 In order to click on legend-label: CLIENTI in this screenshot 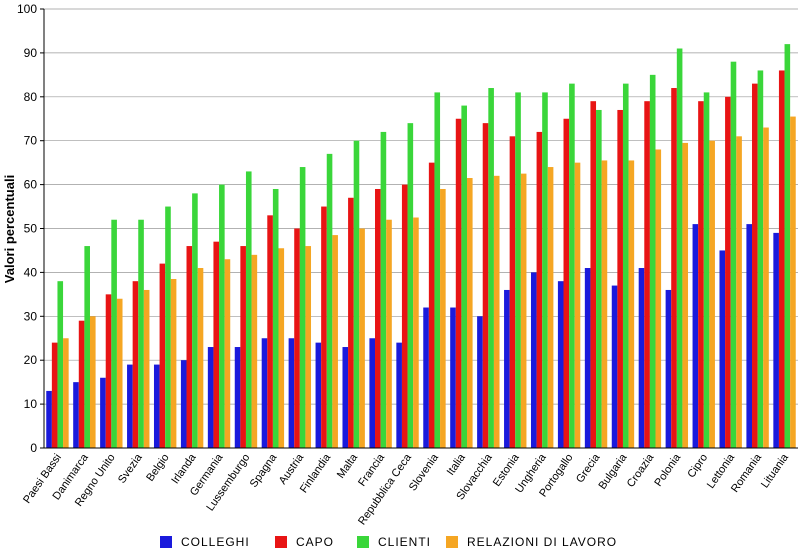, I will do `click(404, 542)`.